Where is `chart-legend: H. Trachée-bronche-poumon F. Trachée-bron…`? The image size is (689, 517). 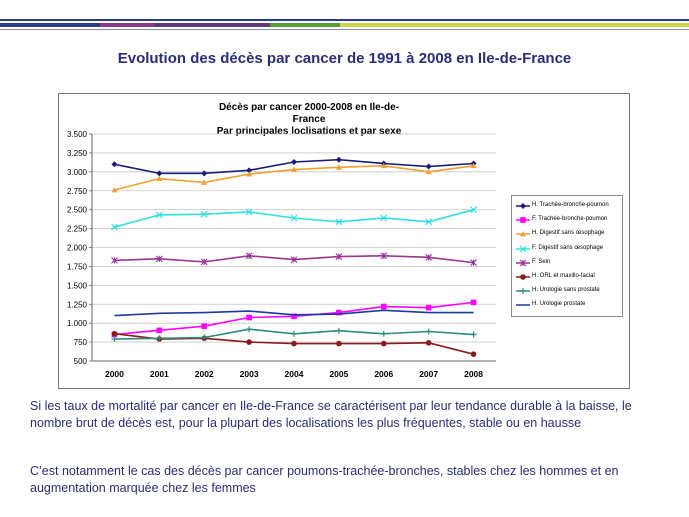
chart-legend: H. Trachée-bronche-poumon F. Trachée-bron… is located at coordinates (567, 256).